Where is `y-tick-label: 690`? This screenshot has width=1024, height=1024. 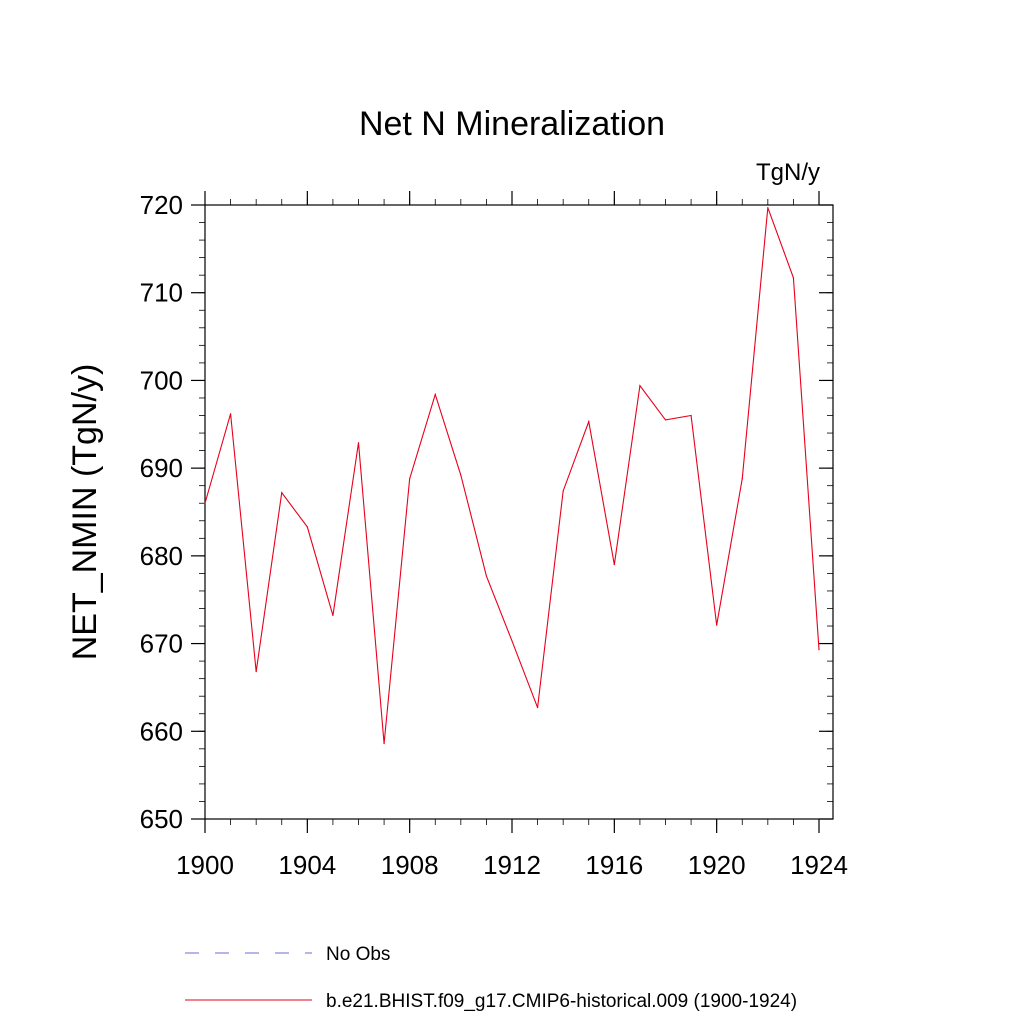 y-tick-label: 690 is located at coordinates (161, 468).